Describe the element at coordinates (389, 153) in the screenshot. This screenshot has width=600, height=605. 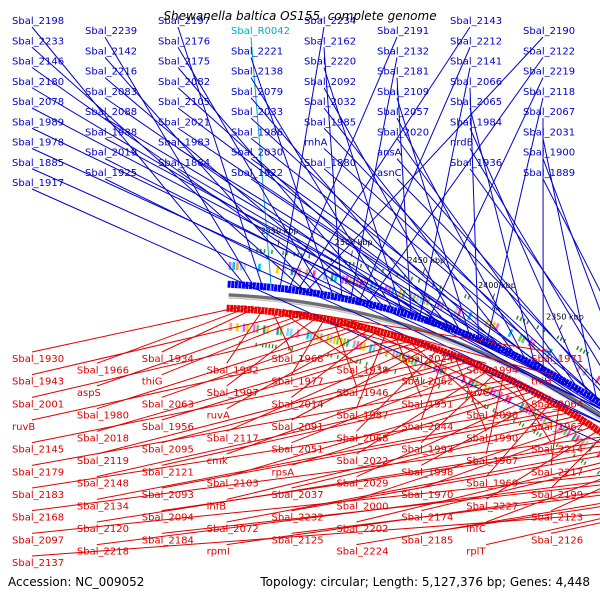
I see `forward-gene-label: ansA` at that location.